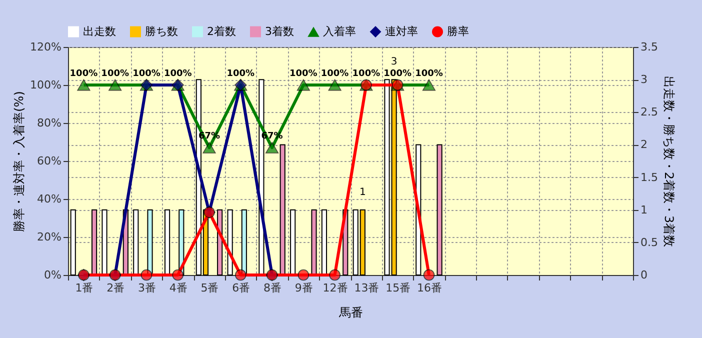  Describe the element at coordinates (644, 209) in the screenshot. I see `y2-tick-label: 1` at that location.